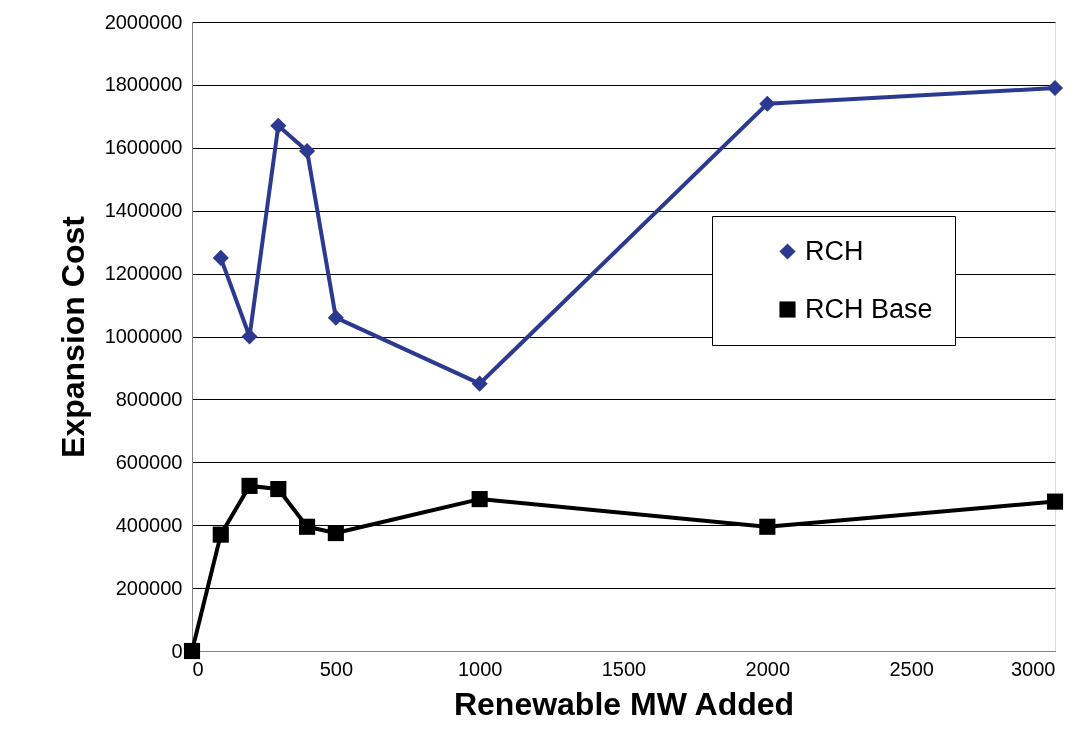 Image resolution: width=1087 pixels, height=751 pixels. What do you see at coordinates (143, 84) in the screenshot?
I see `y-tick-label: 1800000` at bounding box center [143, 84].